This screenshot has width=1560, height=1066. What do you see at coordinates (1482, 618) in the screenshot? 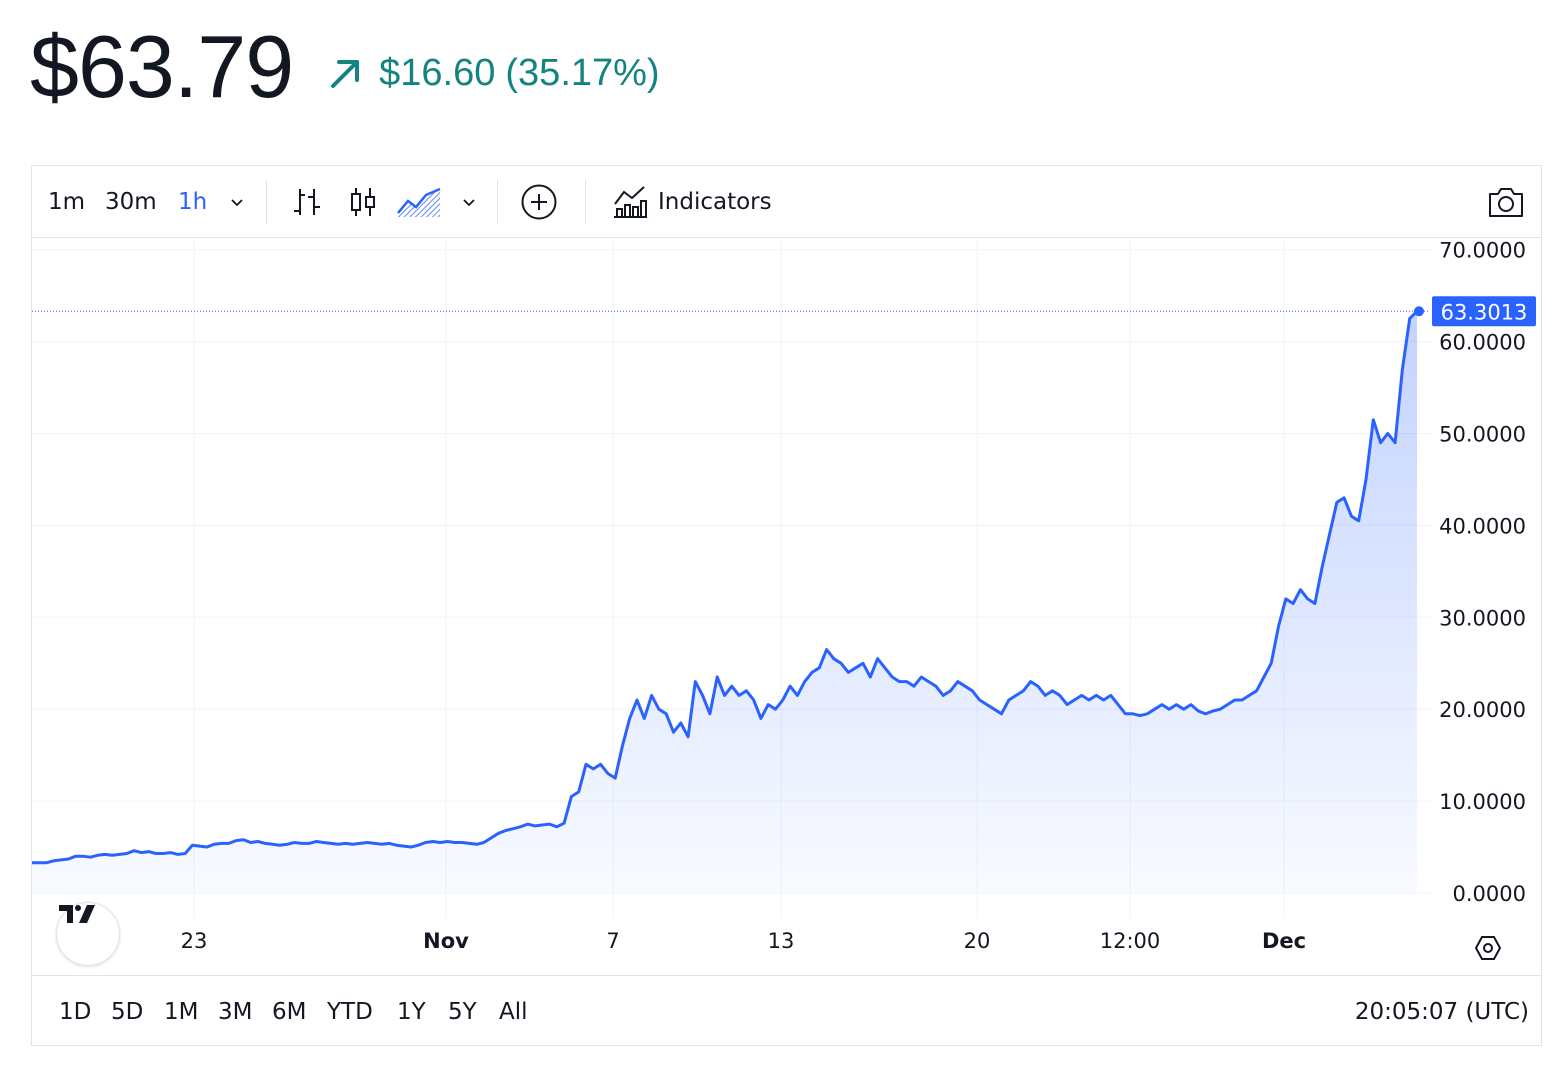
I see `y-tick-label: 30.0000` at bounding box center [1482, 618].